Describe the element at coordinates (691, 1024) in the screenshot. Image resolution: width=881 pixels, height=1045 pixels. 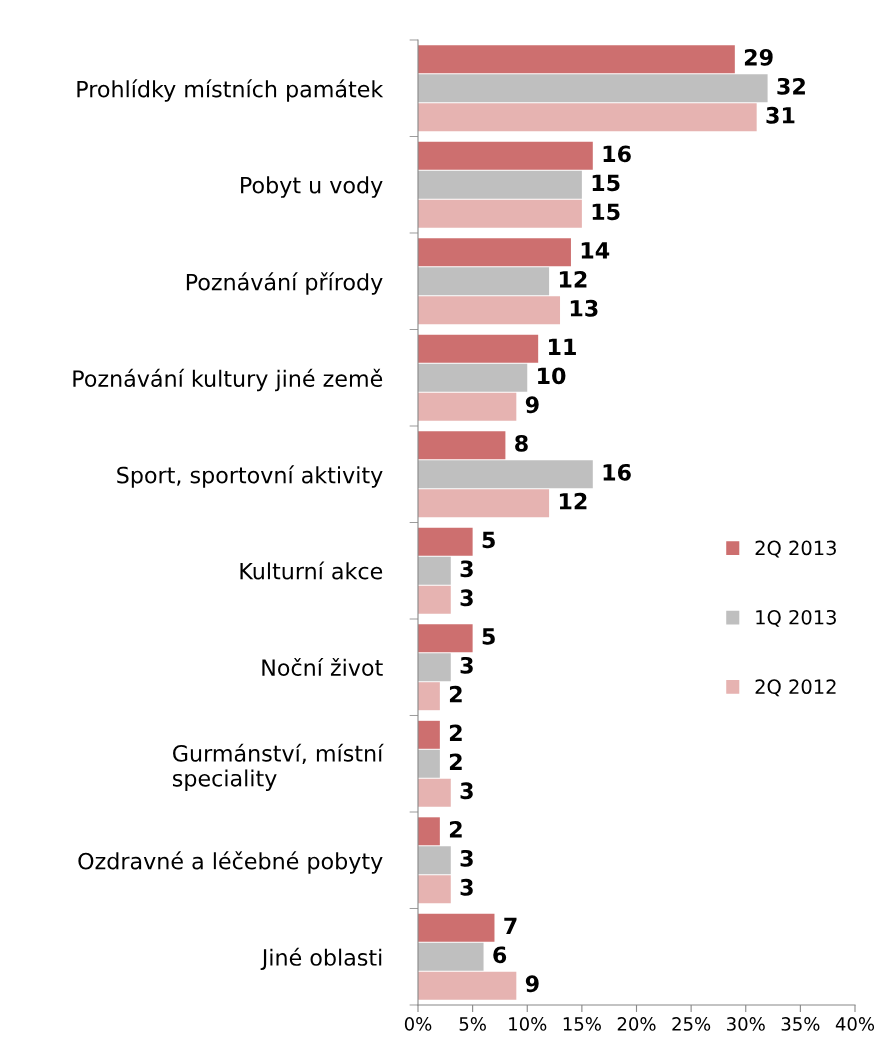
I see `x-tick-label: 25%` at that location.